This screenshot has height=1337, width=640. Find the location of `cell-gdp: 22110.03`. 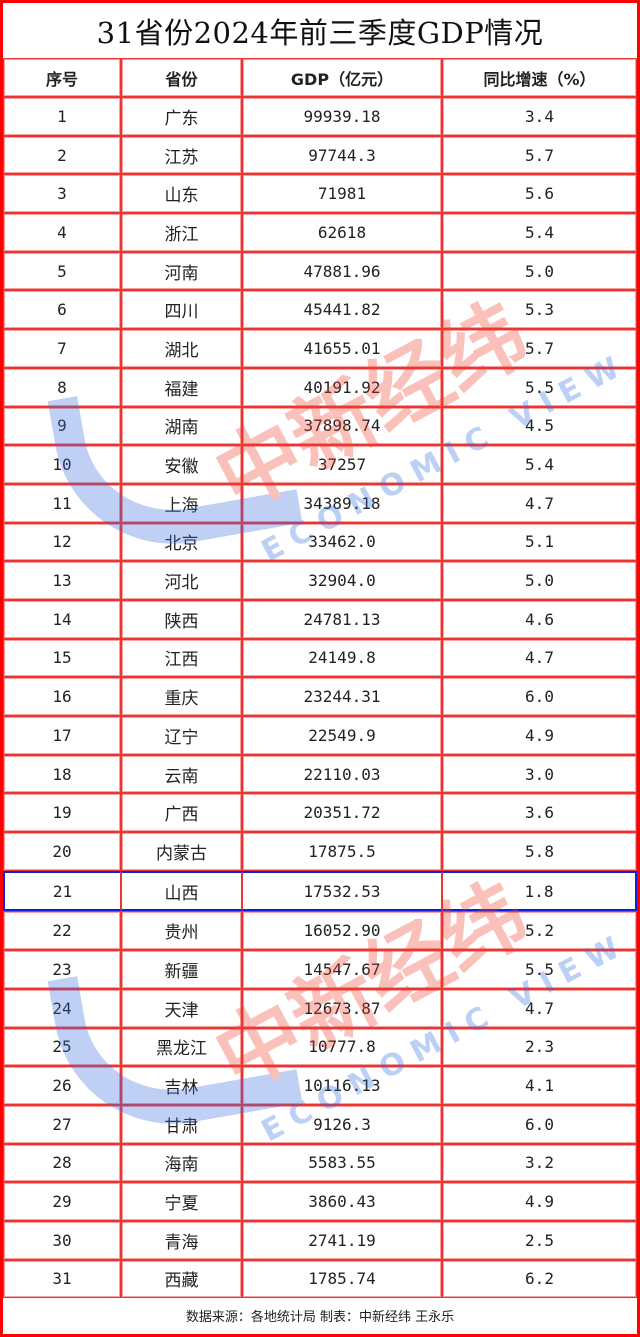

cell-gdp: 22110.03 is located at coordinates (342, 774).